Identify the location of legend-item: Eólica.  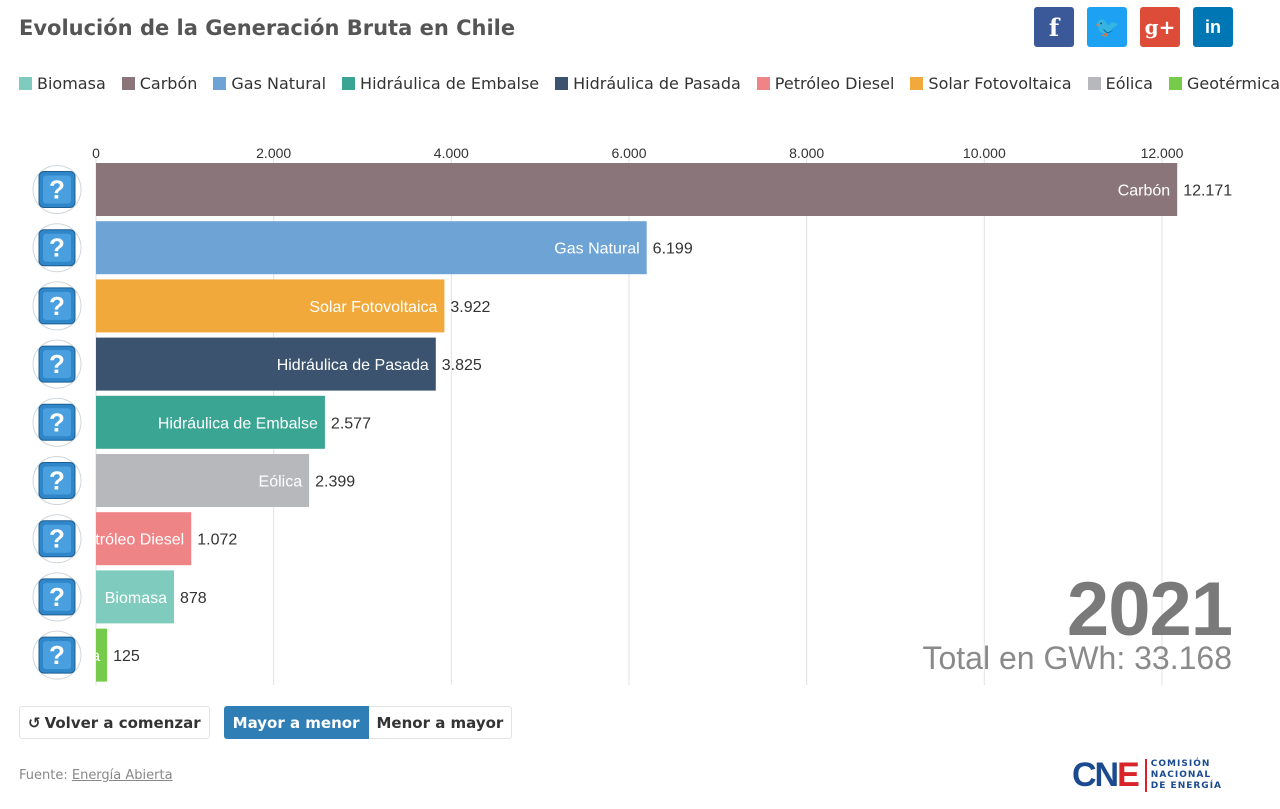
(1120, 83).